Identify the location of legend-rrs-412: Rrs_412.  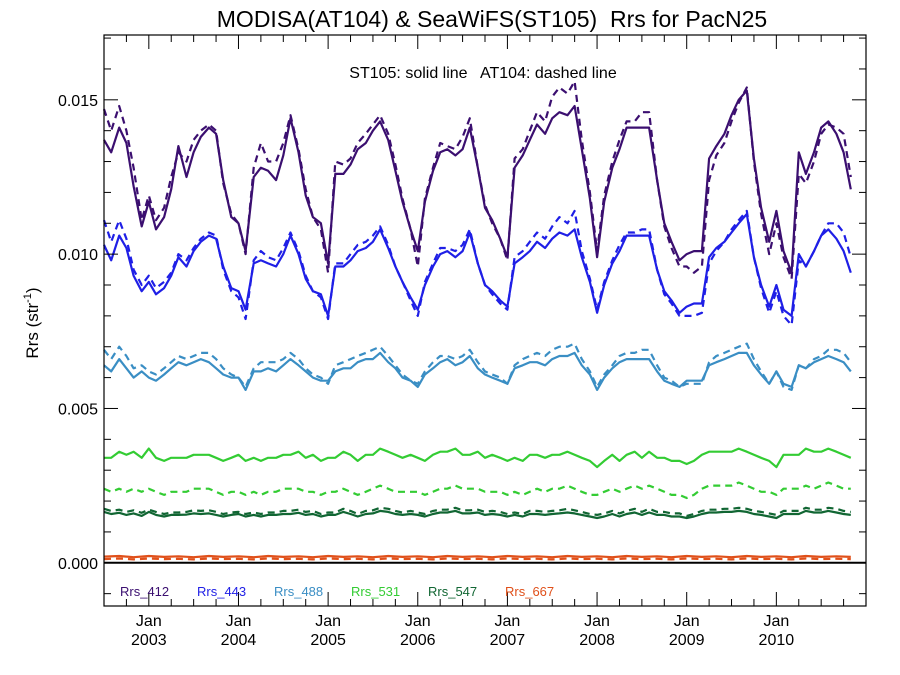
(144, 591).